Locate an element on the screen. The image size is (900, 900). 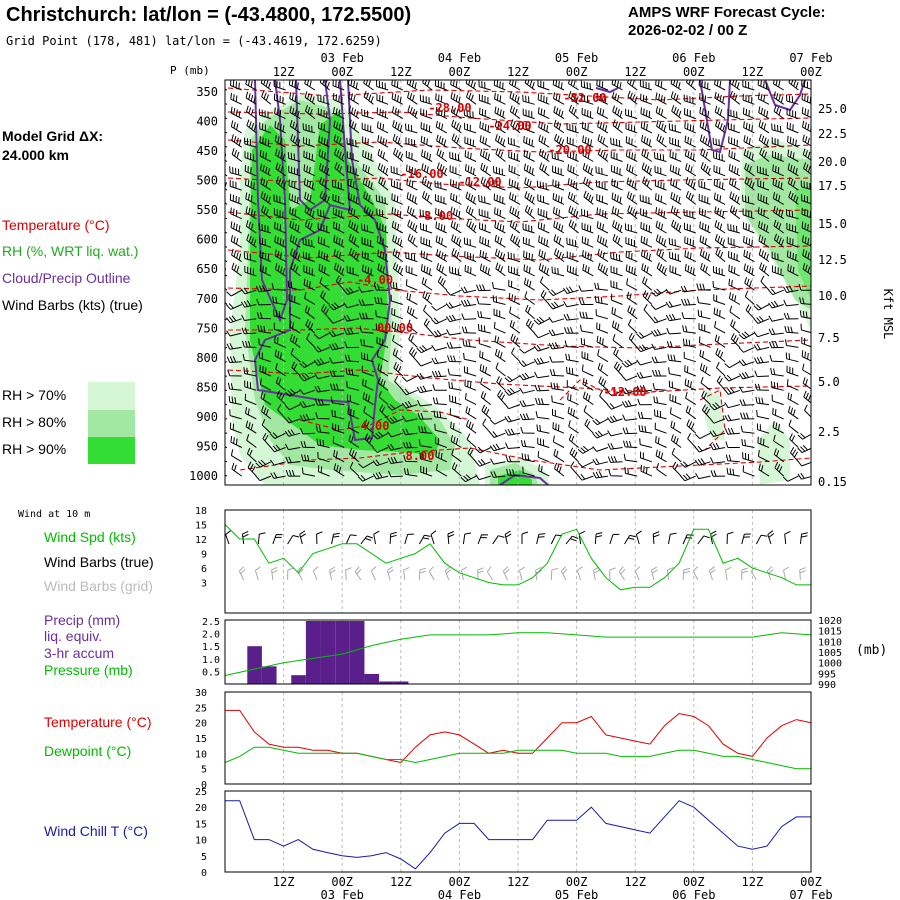
pressure-tick-label: 400 is located at coordinates (207, 122).